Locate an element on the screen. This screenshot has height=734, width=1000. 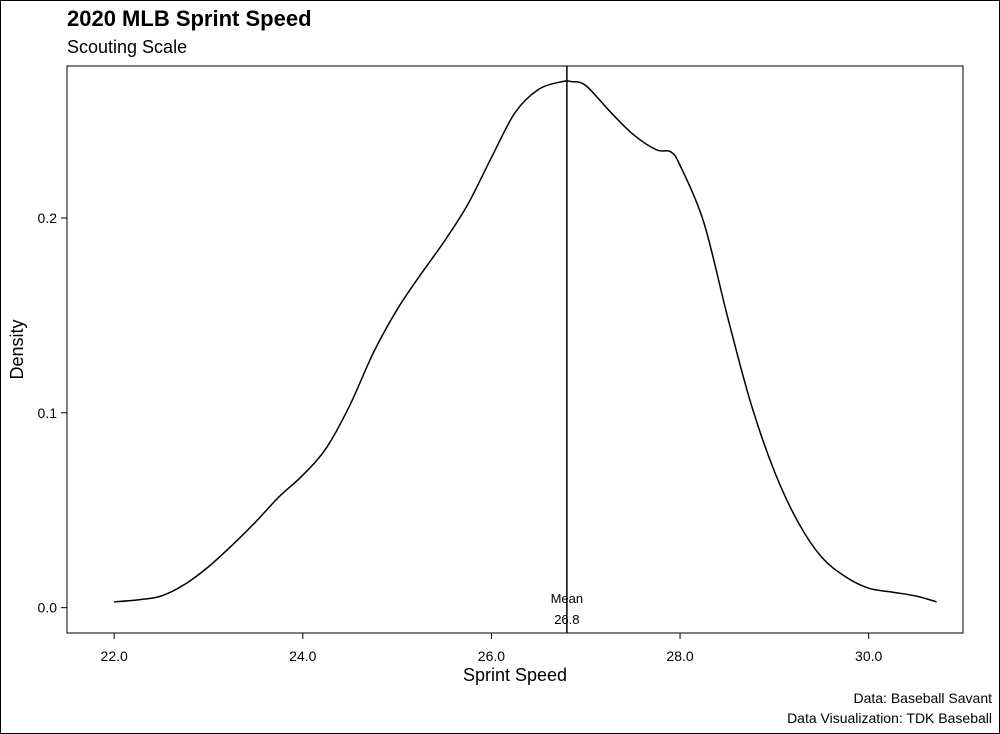
y-tick-label: 0.0 is located at coordinates (48, 608).